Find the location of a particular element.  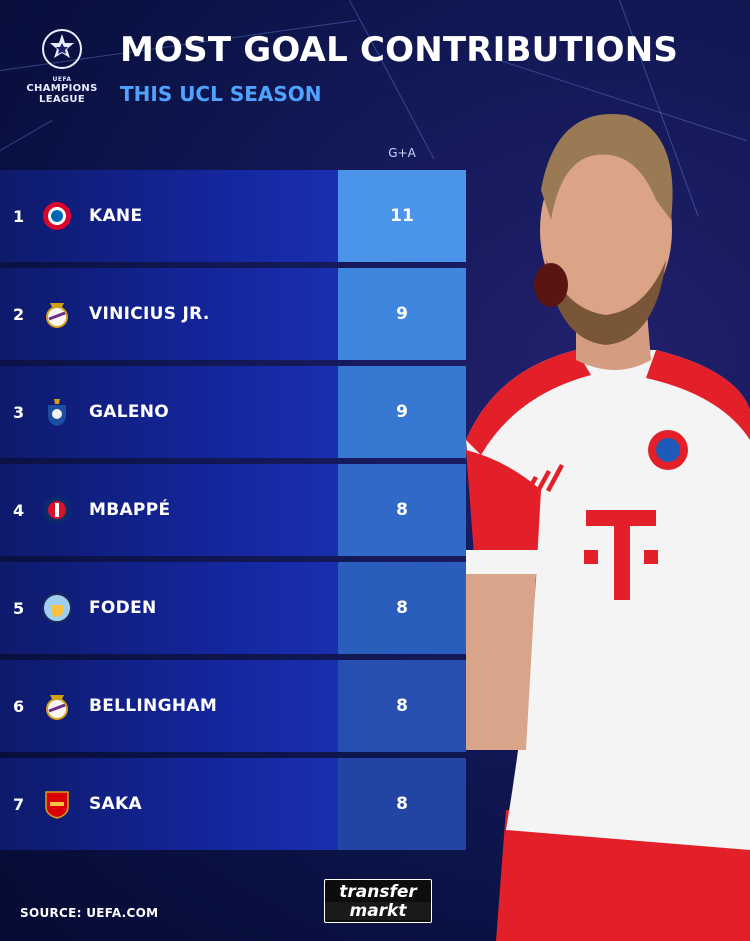

row-player-cell: 2 VINICIUS JR. is located at coordinates (169, 314).